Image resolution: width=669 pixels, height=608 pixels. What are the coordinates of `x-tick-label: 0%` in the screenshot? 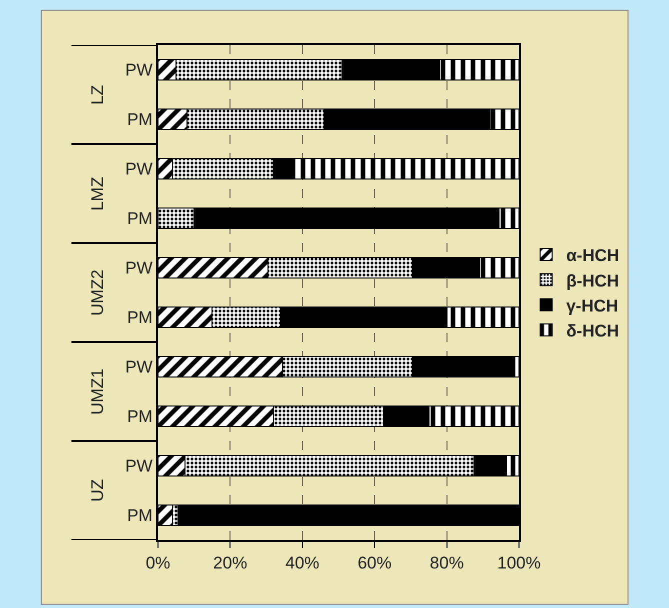 It's located at (158, 562).